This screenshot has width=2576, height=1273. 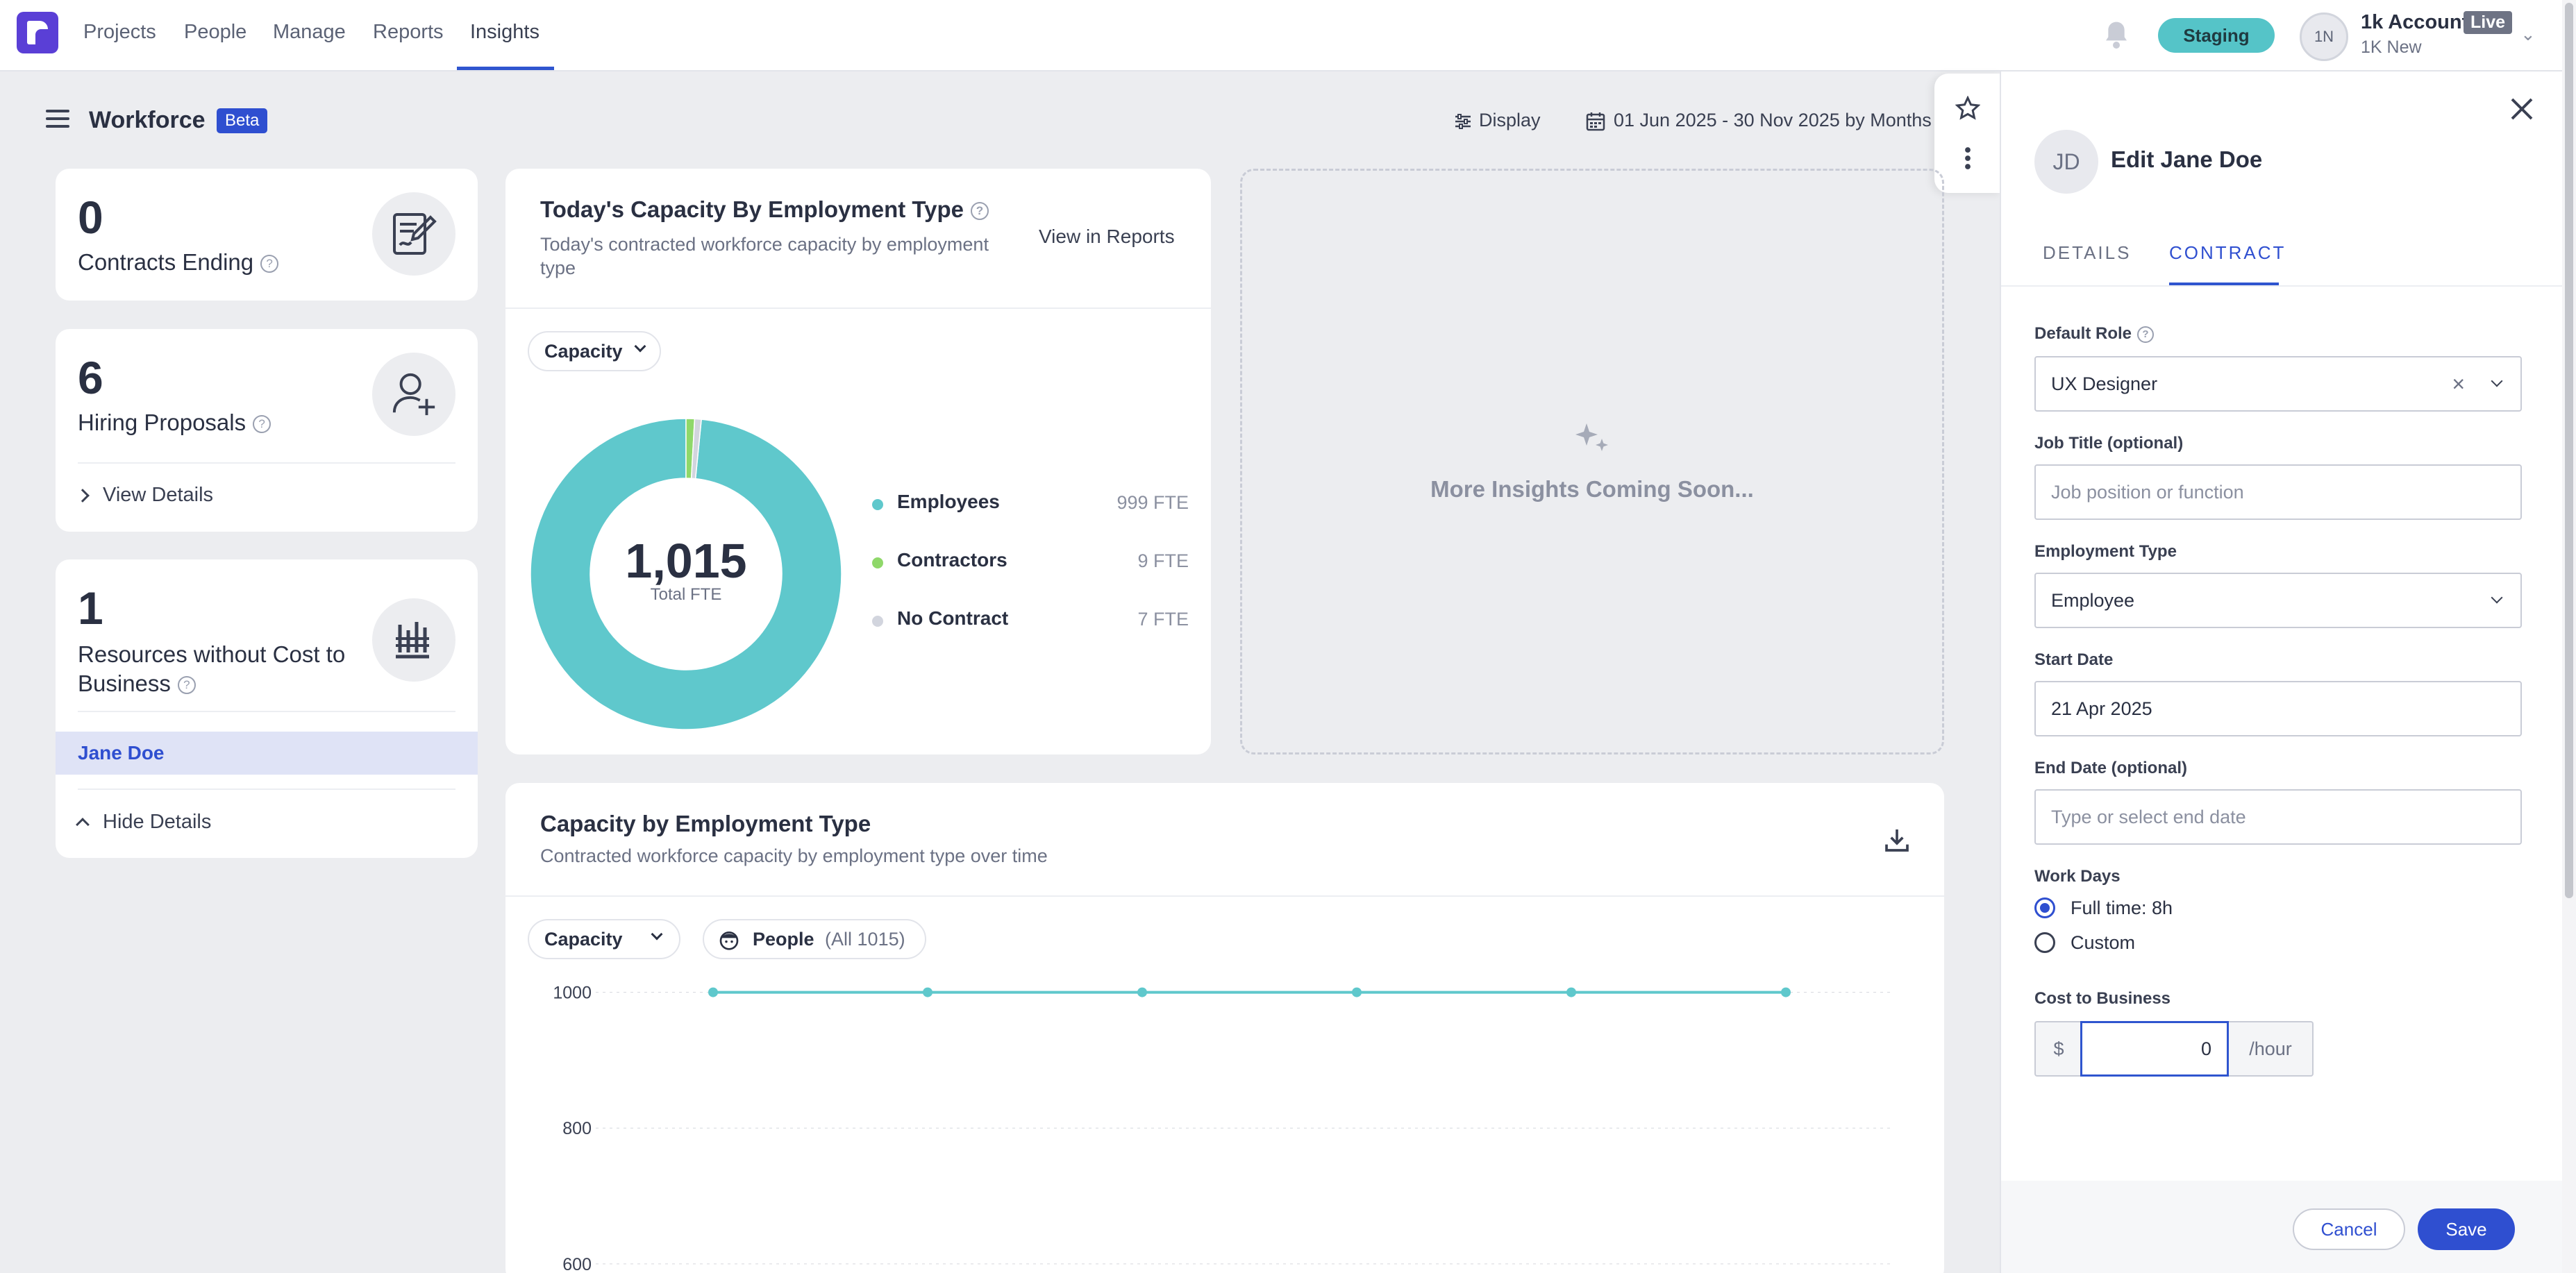 I want to click on stat-value: 0, so click(x=91, y=217).